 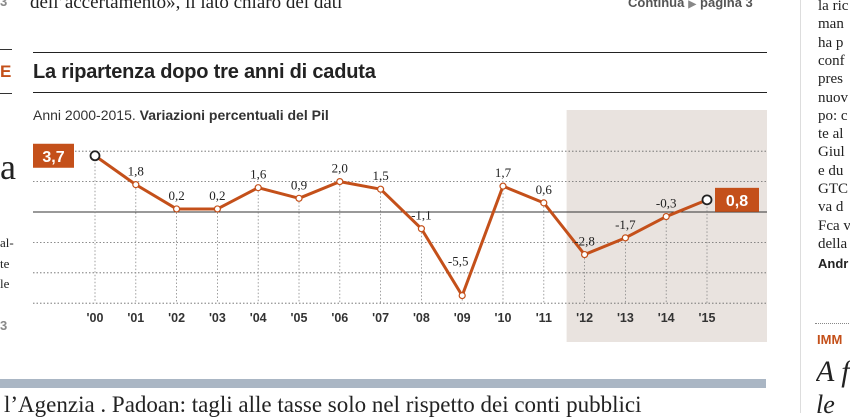 I want to click on right-section-label: IMM, so click(x=830, y=339).